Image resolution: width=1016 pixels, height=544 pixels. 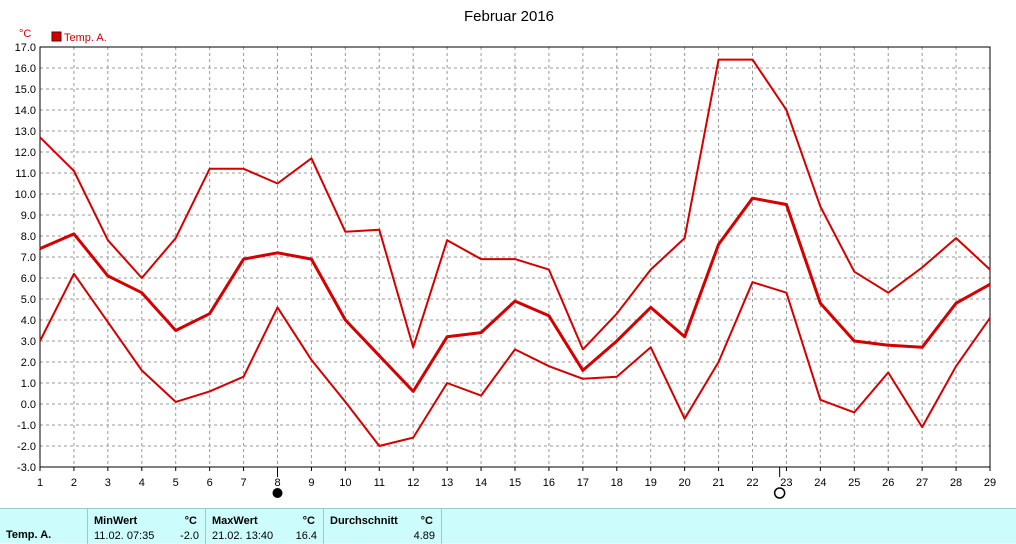 I want to click on y-tick-label: 0.0, so click(x=28, y=405).